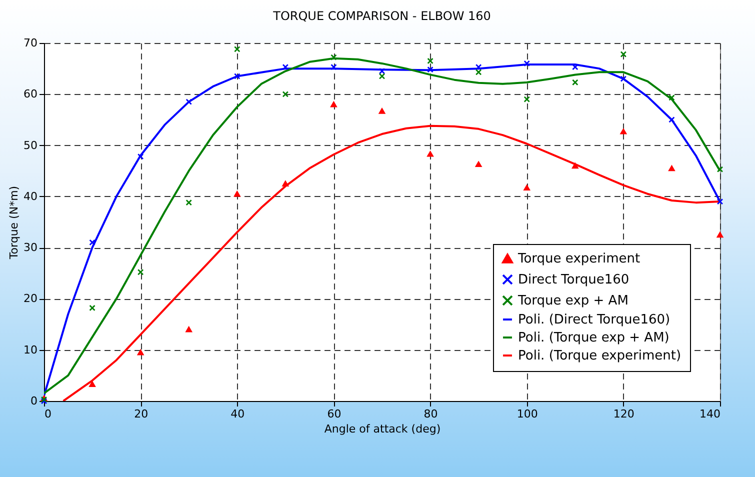 This screenshot has height=477, width=755. What do you see at coordinates (527, 414) in the screenshot?
I see `x-tick-label: 100` at bounding box center [527, 414].